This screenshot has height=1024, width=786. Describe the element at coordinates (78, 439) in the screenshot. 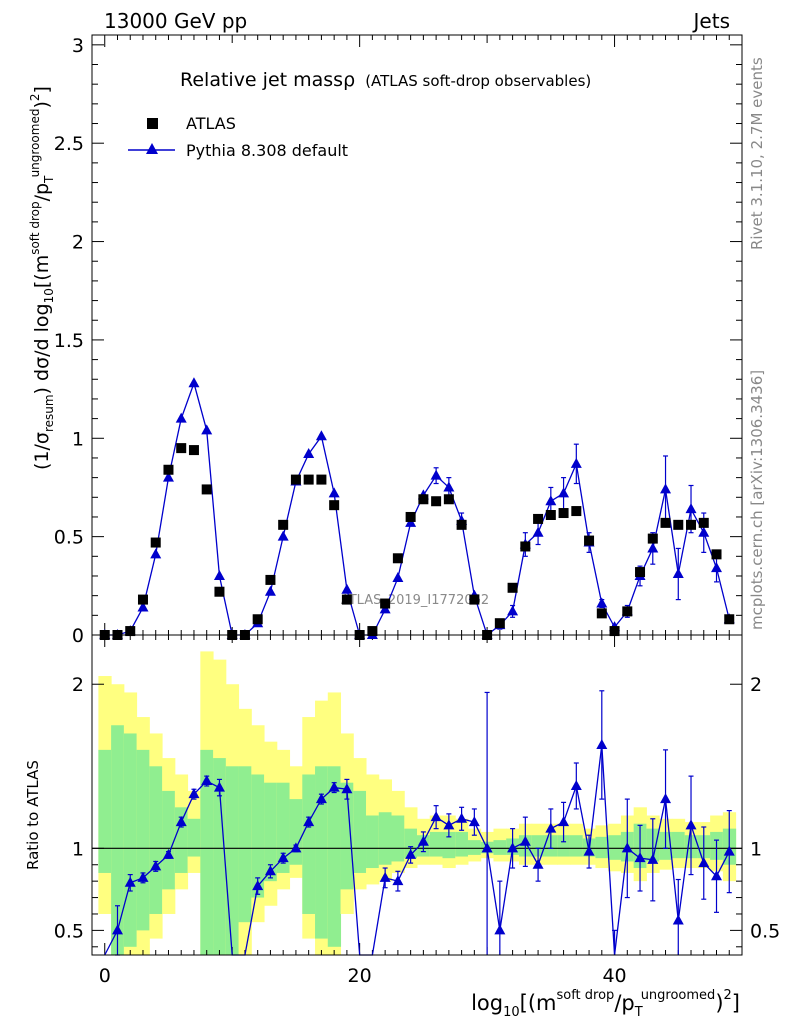

I see `top-y-tick-label: 1` at that location.